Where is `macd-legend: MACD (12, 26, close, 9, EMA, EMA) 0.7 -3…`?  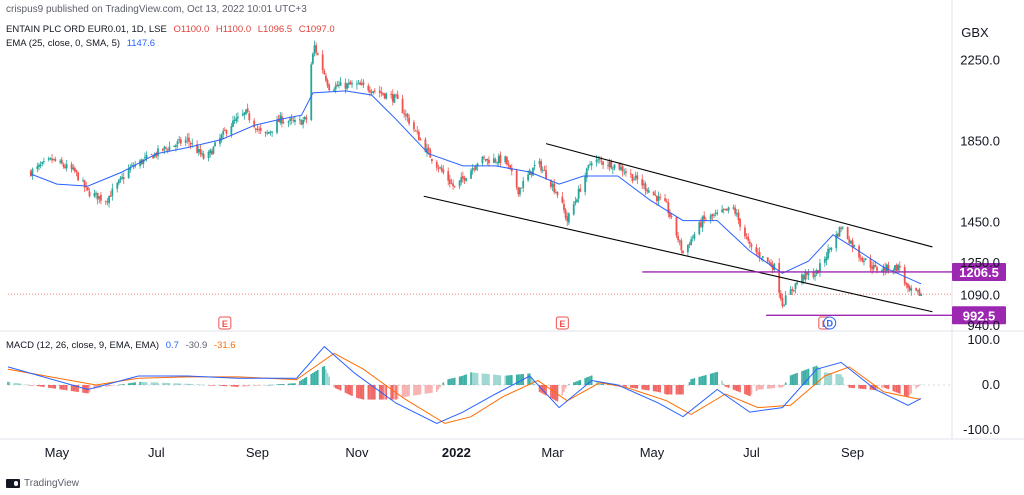
macd-legend: MACD (12, 26, close, 9, EMA, EMA) 0.7 -3… is located at coordinates (121, 345).